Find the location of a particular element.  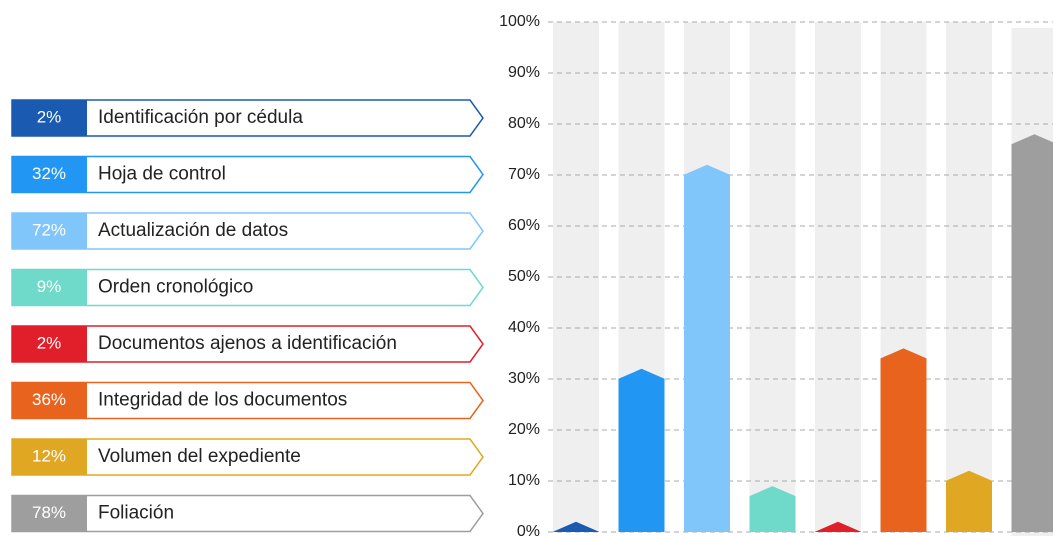

y-tick-label: 100% is located at coordinates (519, 21).